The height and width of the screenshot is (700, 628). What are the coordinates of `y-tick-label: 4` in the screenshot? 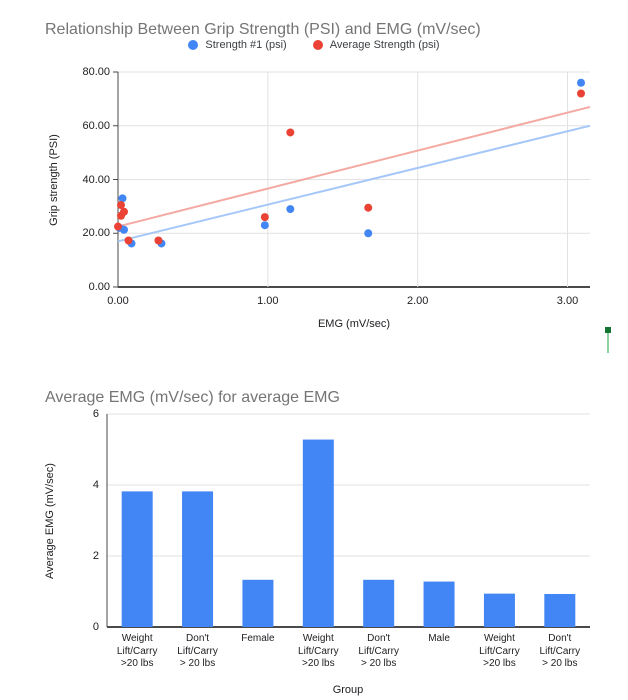 It's located at (95, 485).